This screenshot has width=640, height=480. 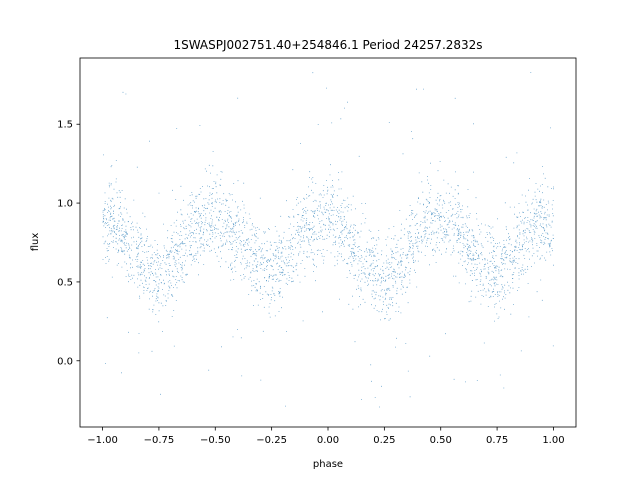 What do you see at coordinates (497, 440) in the screenshot?
I see `x-tick-label: 0.75` at bounding box center [497, 440].